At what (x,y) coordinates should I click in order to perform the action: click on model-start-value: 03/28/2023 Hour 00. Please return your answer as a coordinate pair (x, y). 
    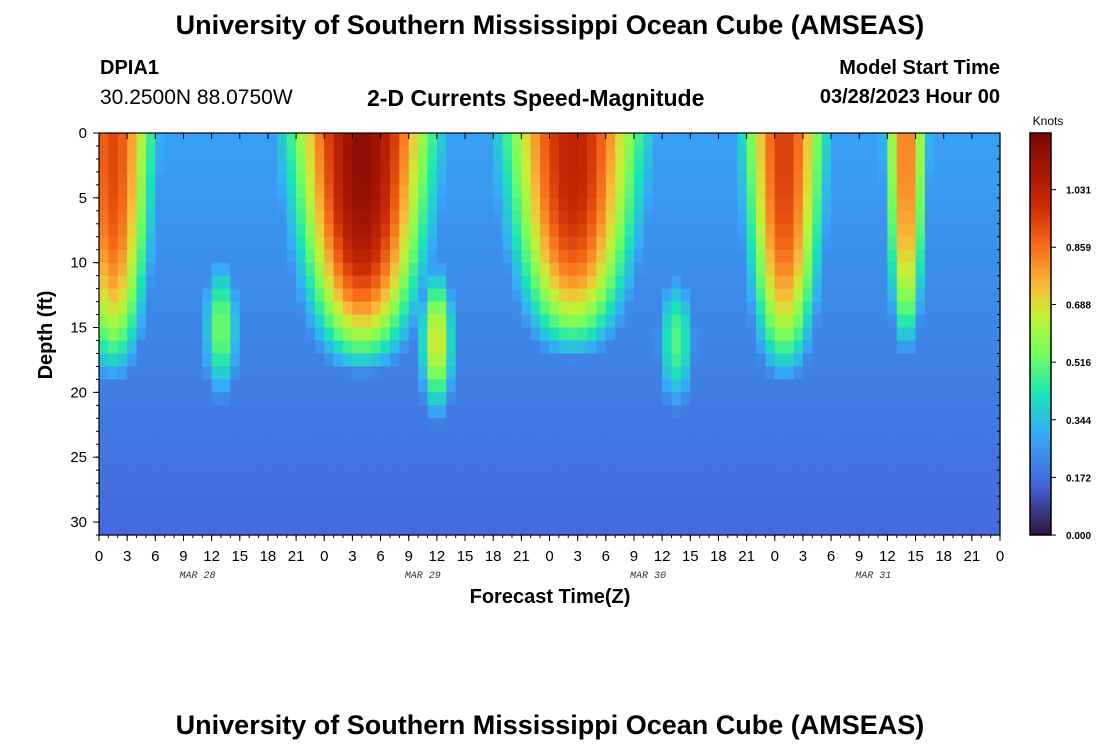
    Looking at the image, I should click on (909, 97).